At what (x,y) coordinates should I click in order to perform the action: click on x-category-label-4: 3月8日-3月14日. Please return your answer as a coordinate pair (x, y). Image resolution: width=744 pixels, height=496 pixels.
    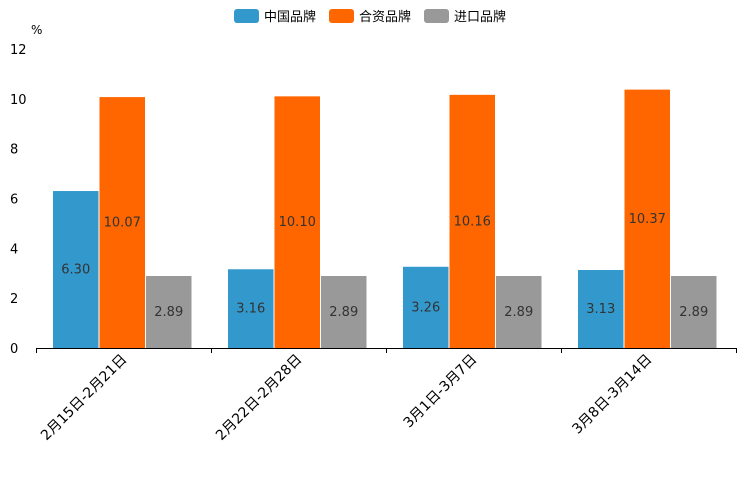
    Looking at the image, I should click on (612, 395).